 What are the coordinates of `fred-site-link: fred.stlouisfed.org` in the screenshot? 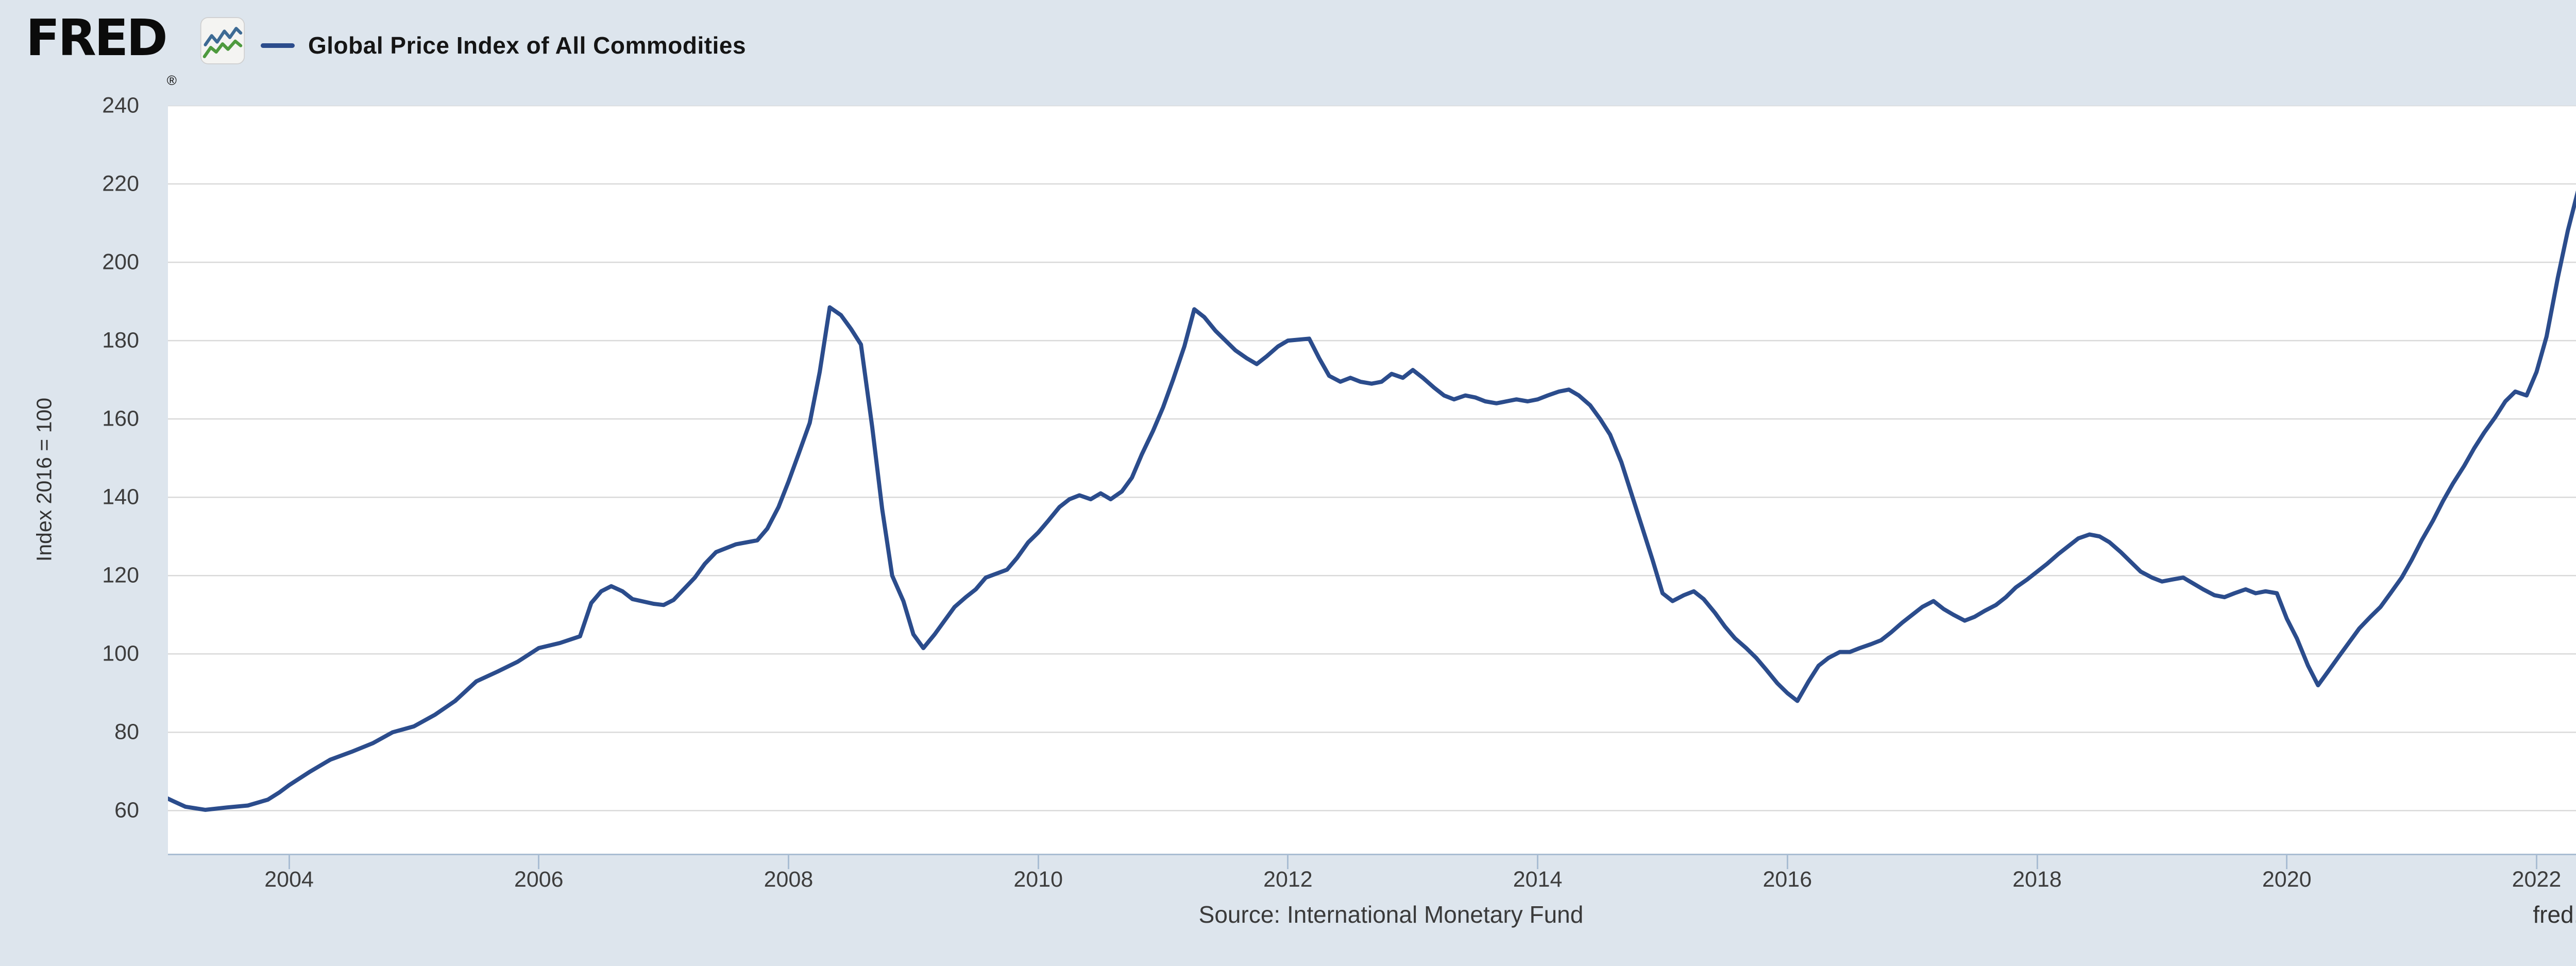 It's located at (2555, 914).